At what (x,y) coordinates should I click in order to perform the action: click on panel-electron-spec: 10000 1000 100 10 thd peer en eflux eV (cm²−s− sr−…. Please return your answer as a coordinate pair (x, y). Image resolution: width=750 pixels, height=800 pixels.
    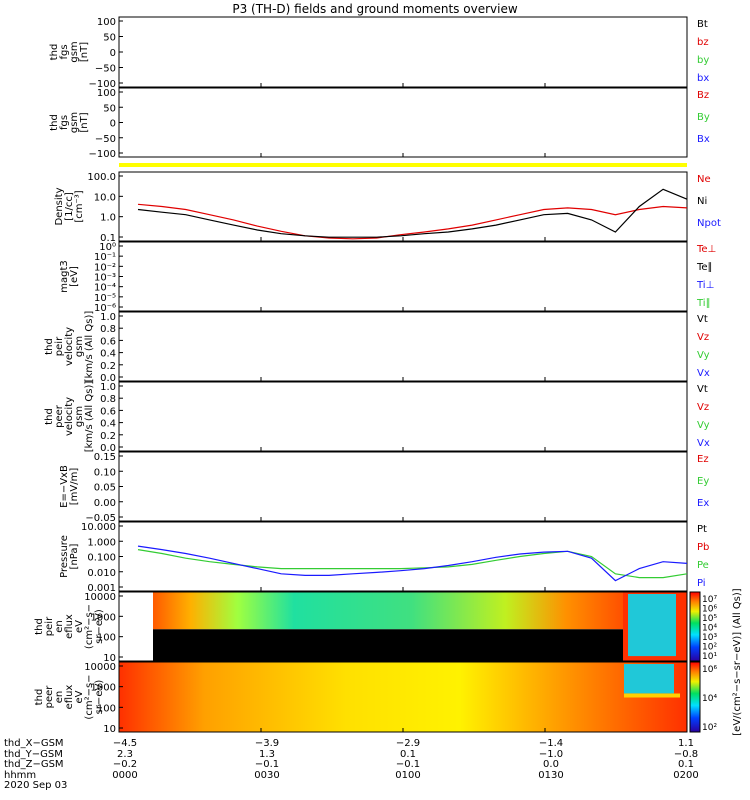
    Looking at the image, I should click on (375, 698).